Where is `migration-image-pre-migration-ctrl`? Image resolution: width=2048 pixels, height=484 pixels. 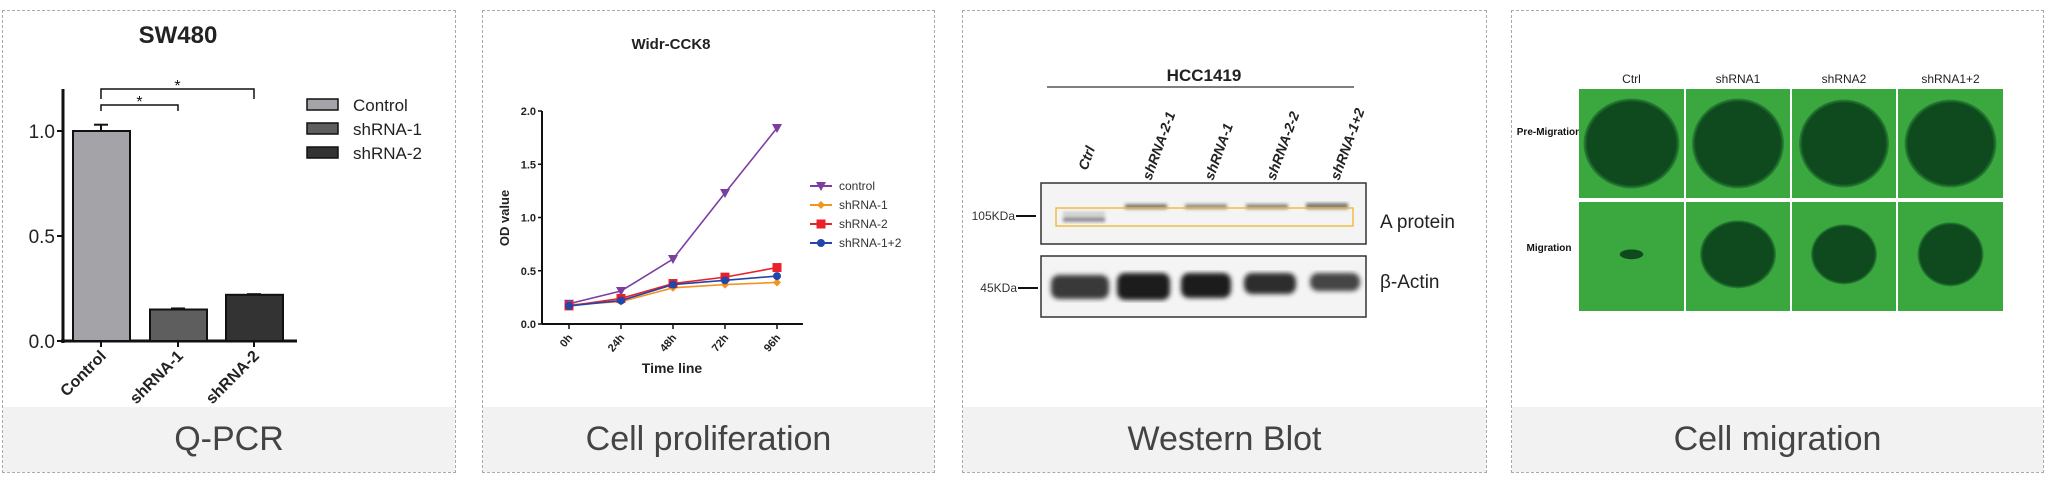 migration-image-pre-migration-ctrl is located at coordinates (1631, 143).